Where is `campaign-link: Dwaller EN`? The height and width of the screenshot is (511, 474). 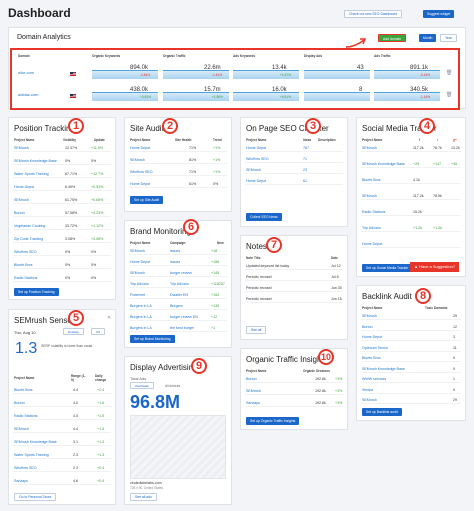
campaign-link: Dwaller EN is located at coordinates (179, 295).